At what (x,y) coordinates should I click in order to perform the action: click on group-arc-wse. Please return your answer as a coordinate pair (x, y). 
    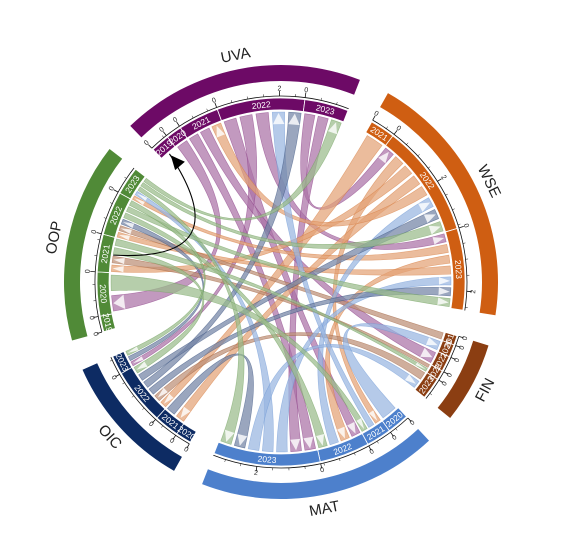
    Looking at the image, I should click on (439, 204).